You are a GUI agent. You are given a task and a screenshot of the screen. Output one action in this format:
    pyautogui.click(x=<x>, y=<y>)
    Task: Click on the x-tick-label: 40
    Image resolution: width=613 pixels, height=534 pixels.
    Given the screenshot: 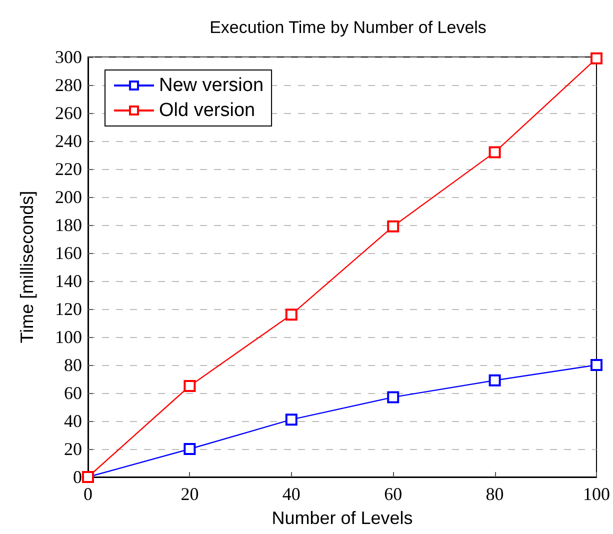 What is the action you would take?
    pyautogui.click(x=291, y=494)
    